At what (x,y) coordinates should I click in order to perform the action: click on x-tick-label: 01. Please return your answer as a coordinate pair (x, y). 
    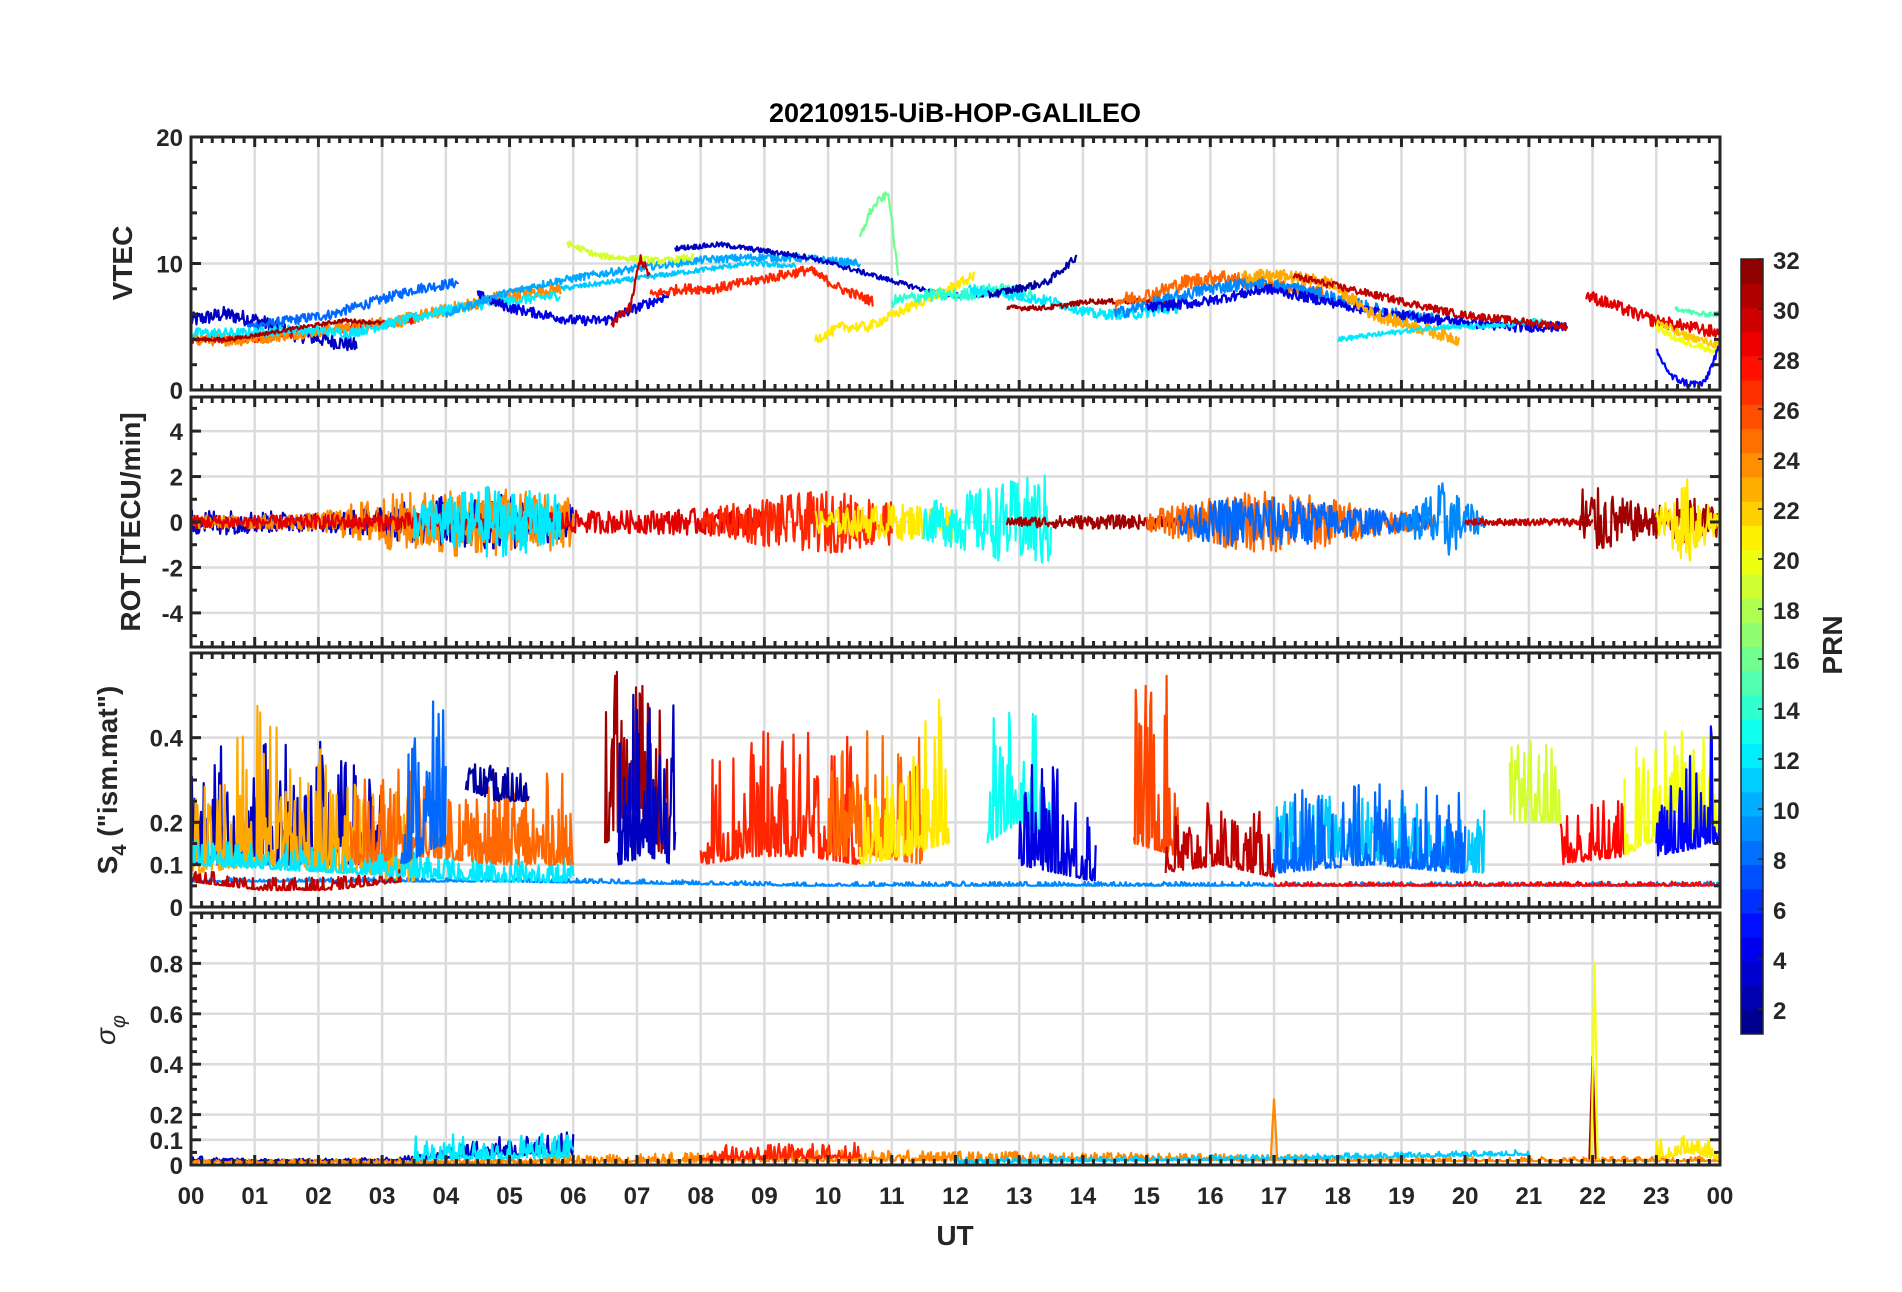
    Looking at the image, I should click on (254, 1196).